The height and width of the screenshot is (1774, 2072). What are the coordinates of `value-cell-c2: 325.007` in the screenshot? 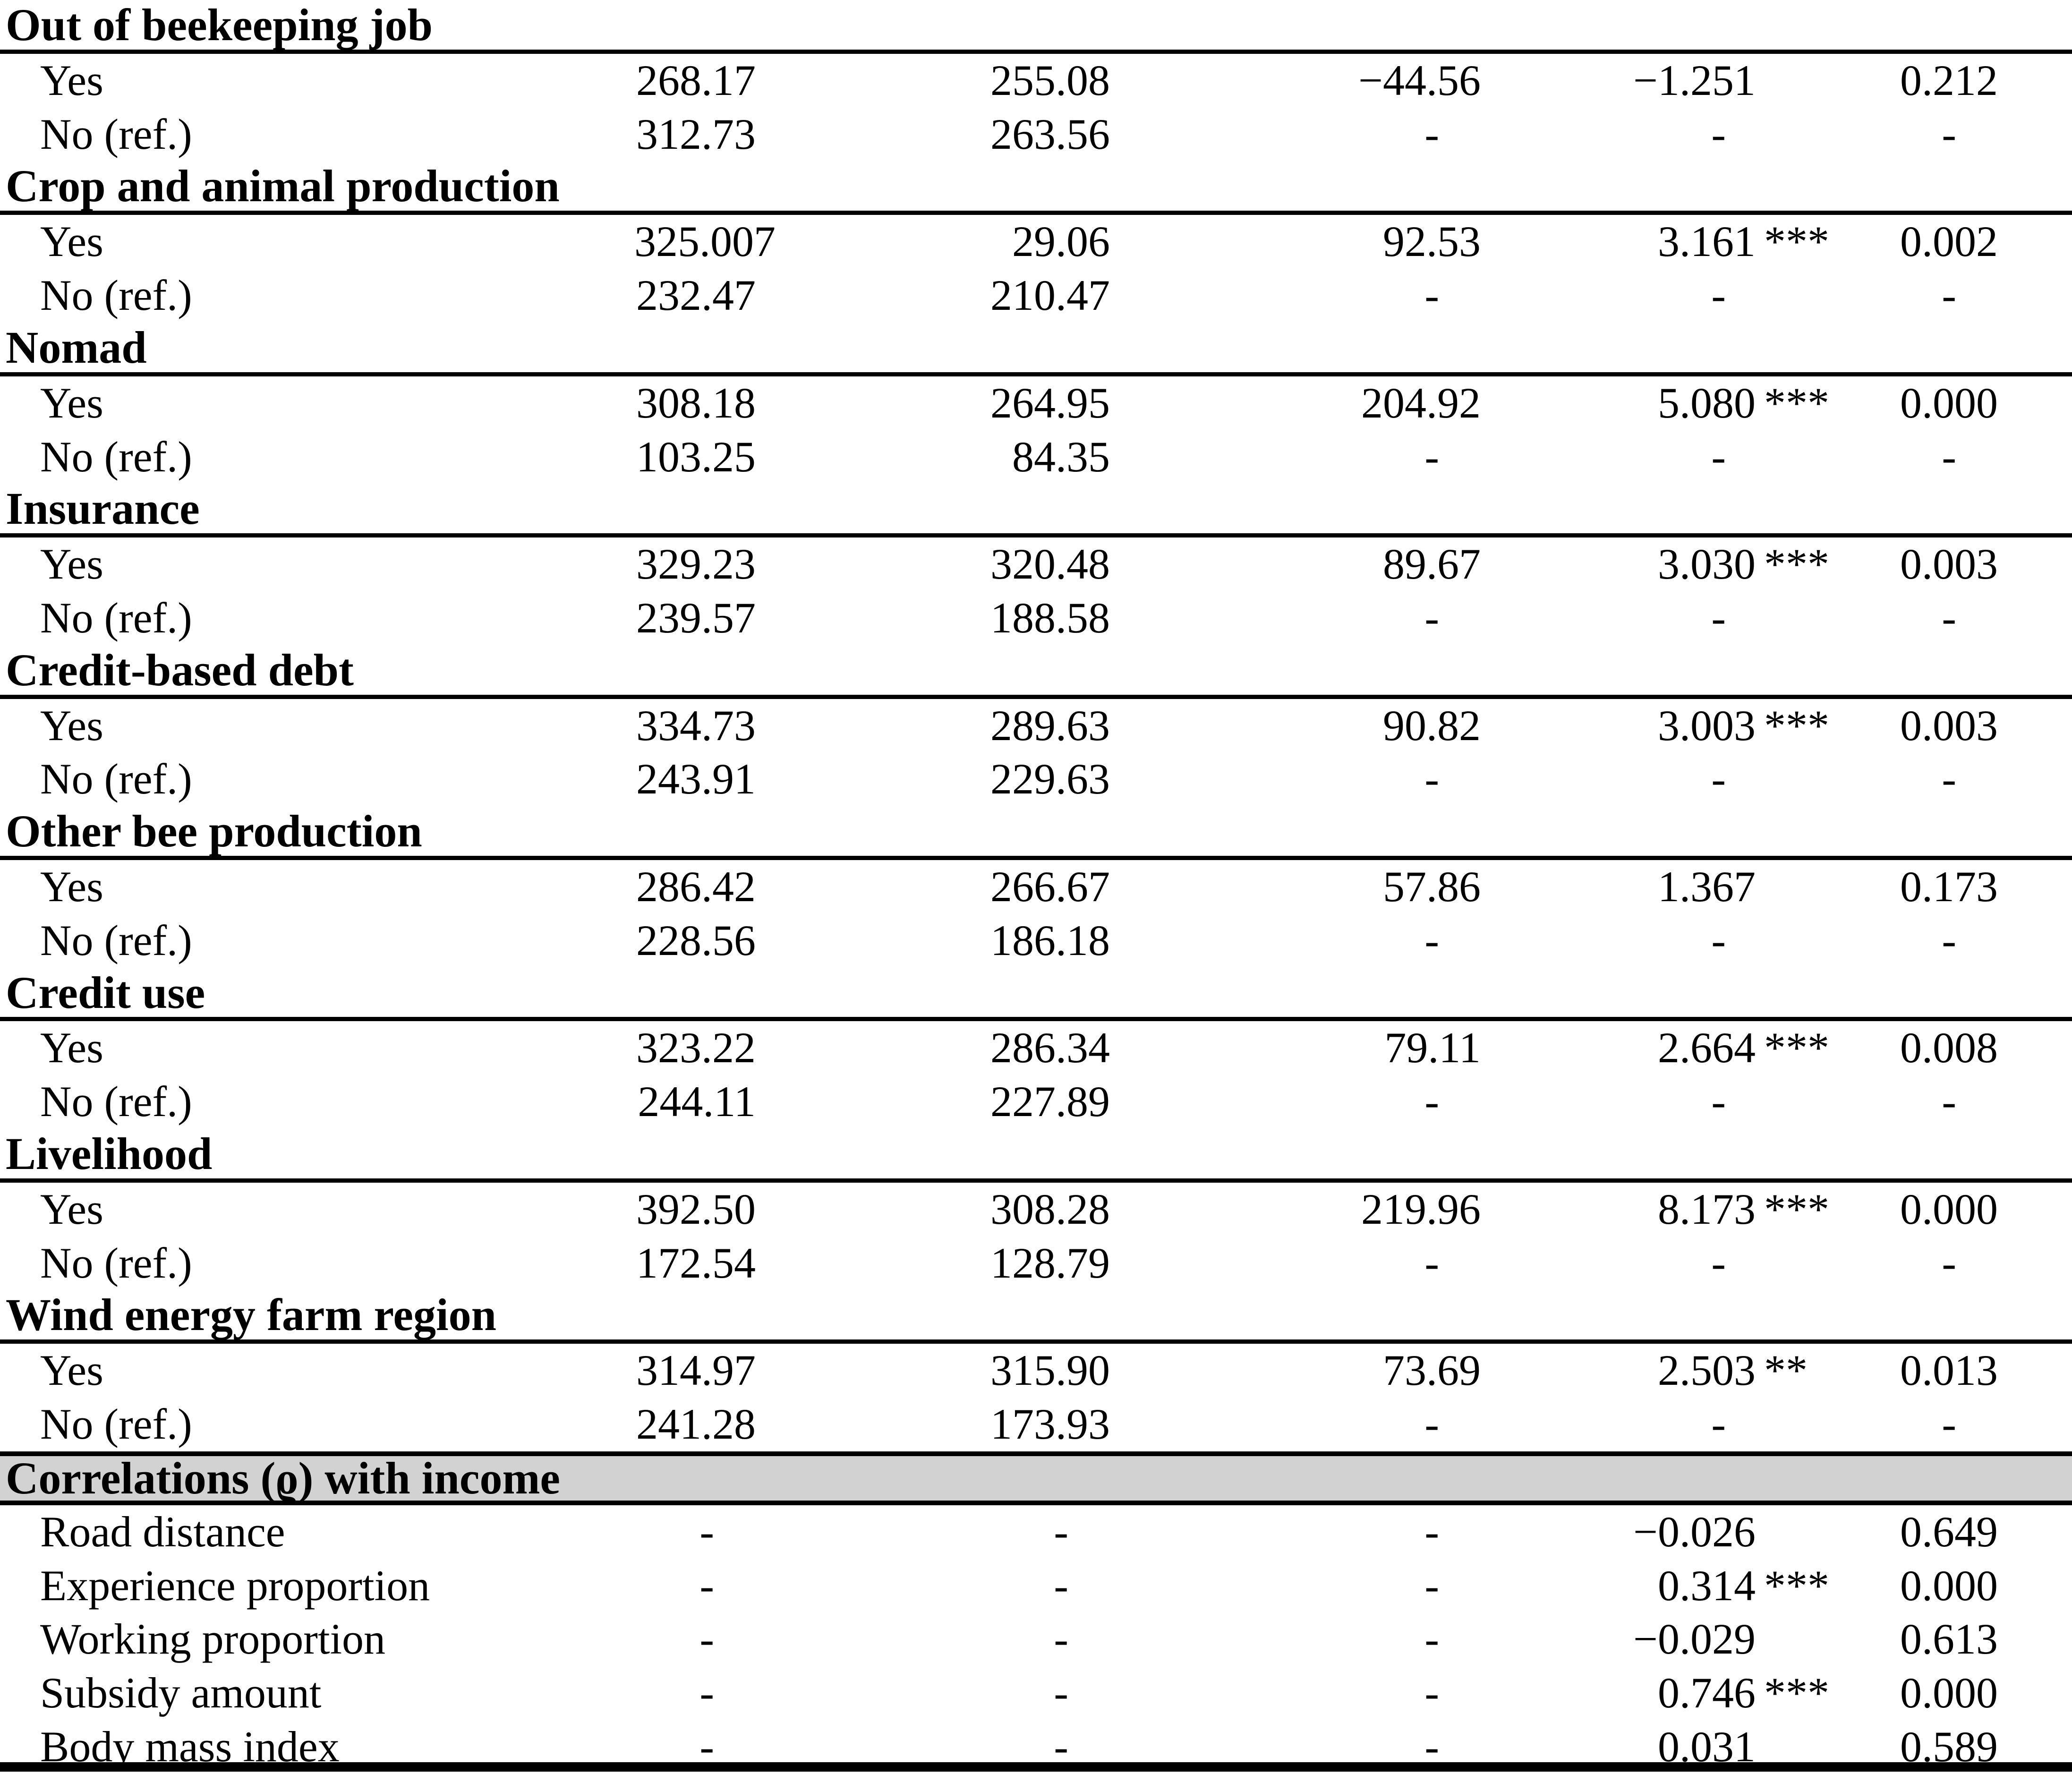 It's located at (648, 242).